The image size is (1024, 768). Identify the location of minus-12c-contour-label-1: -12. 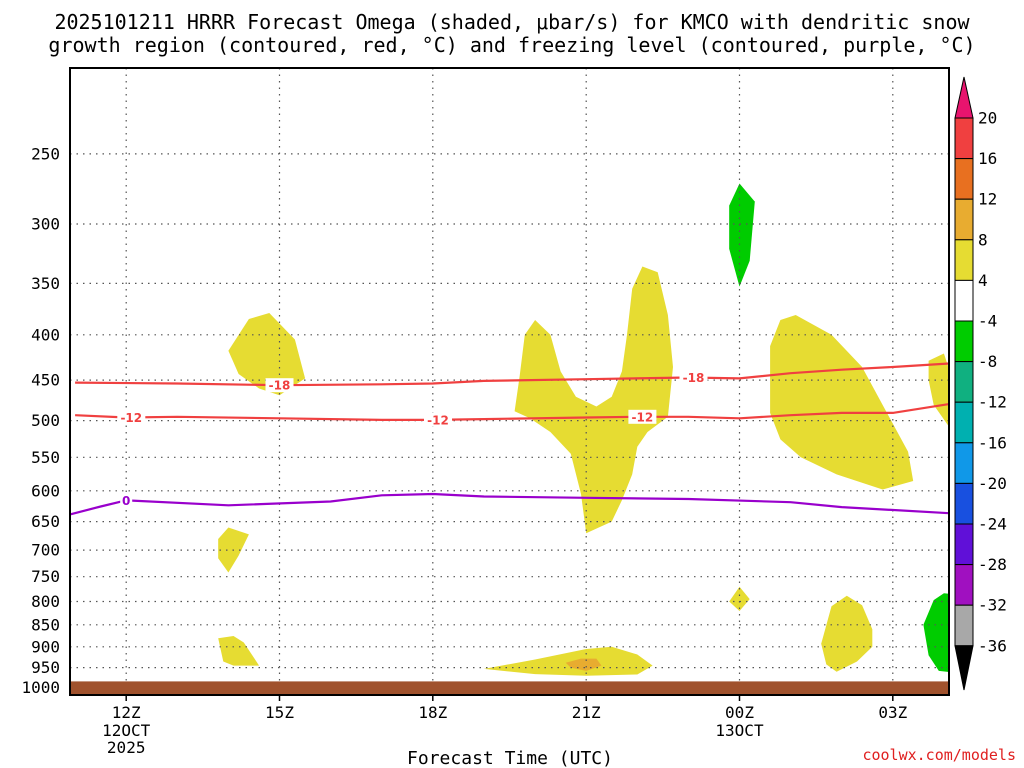
(438, 420).